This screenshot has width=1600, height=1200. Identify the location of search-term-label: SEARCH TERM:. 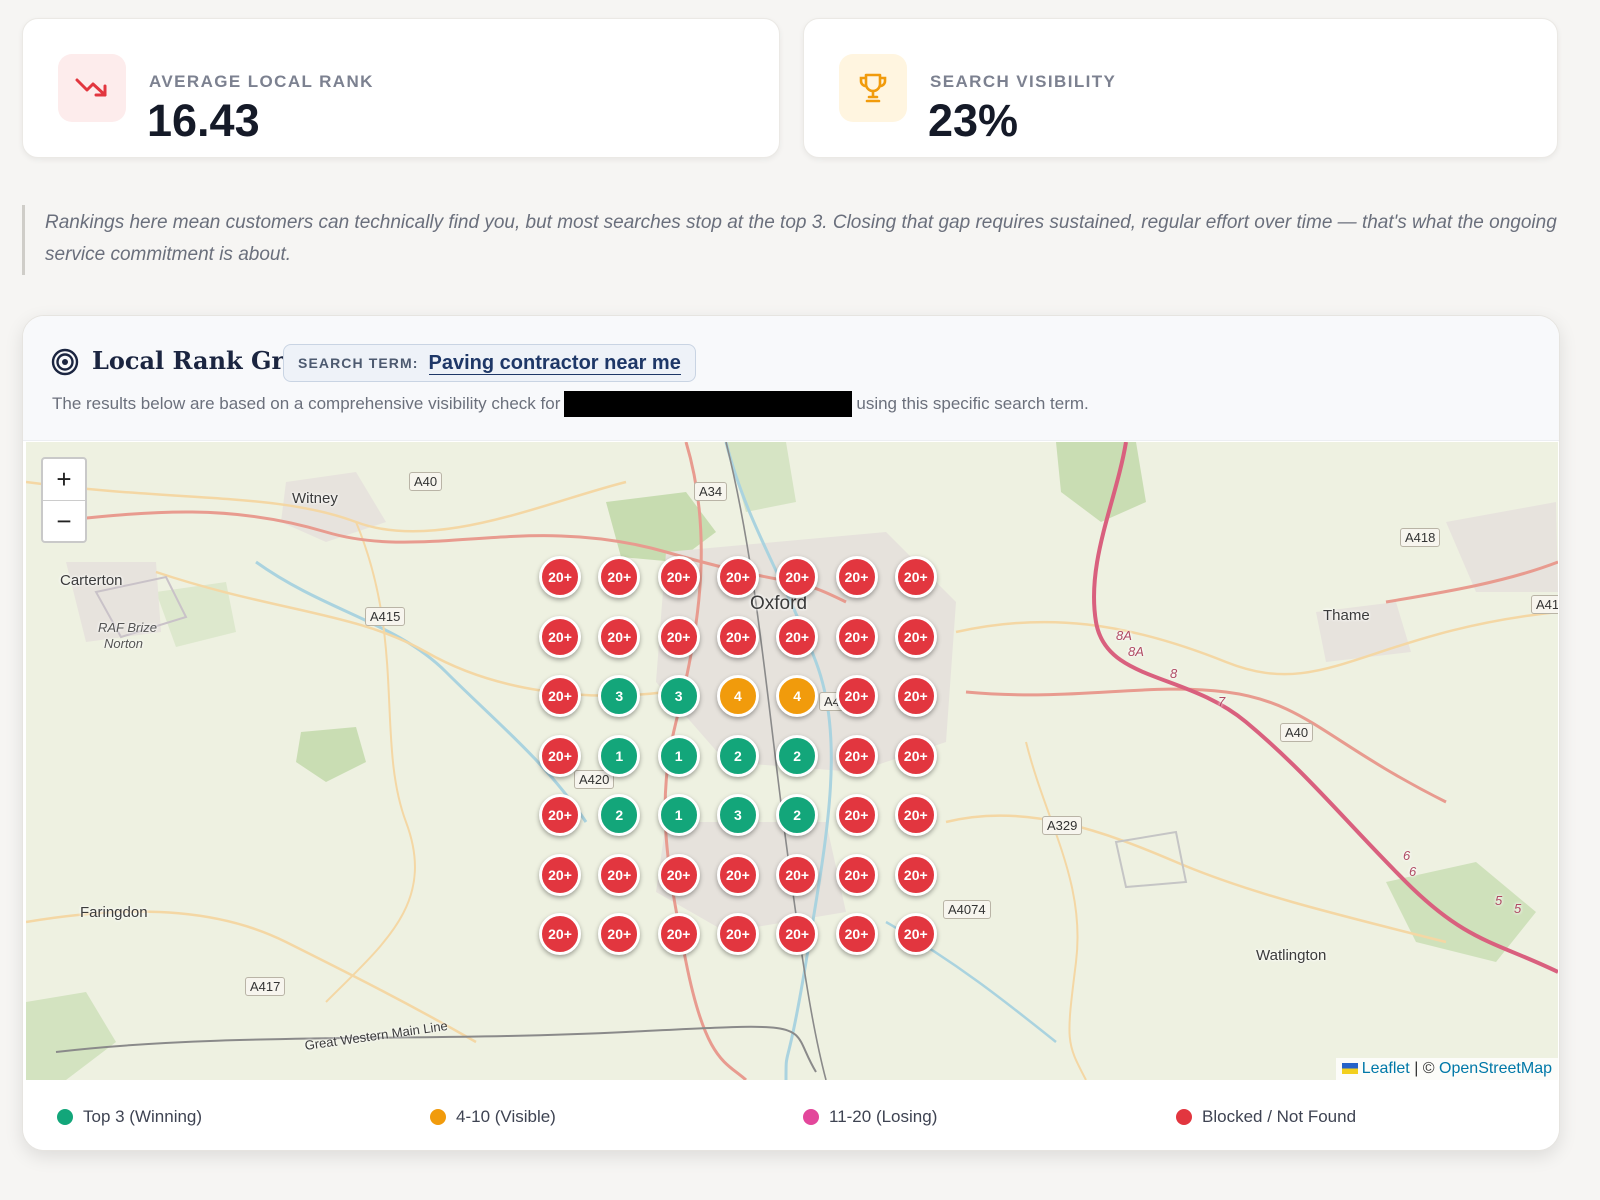
(358, 363).